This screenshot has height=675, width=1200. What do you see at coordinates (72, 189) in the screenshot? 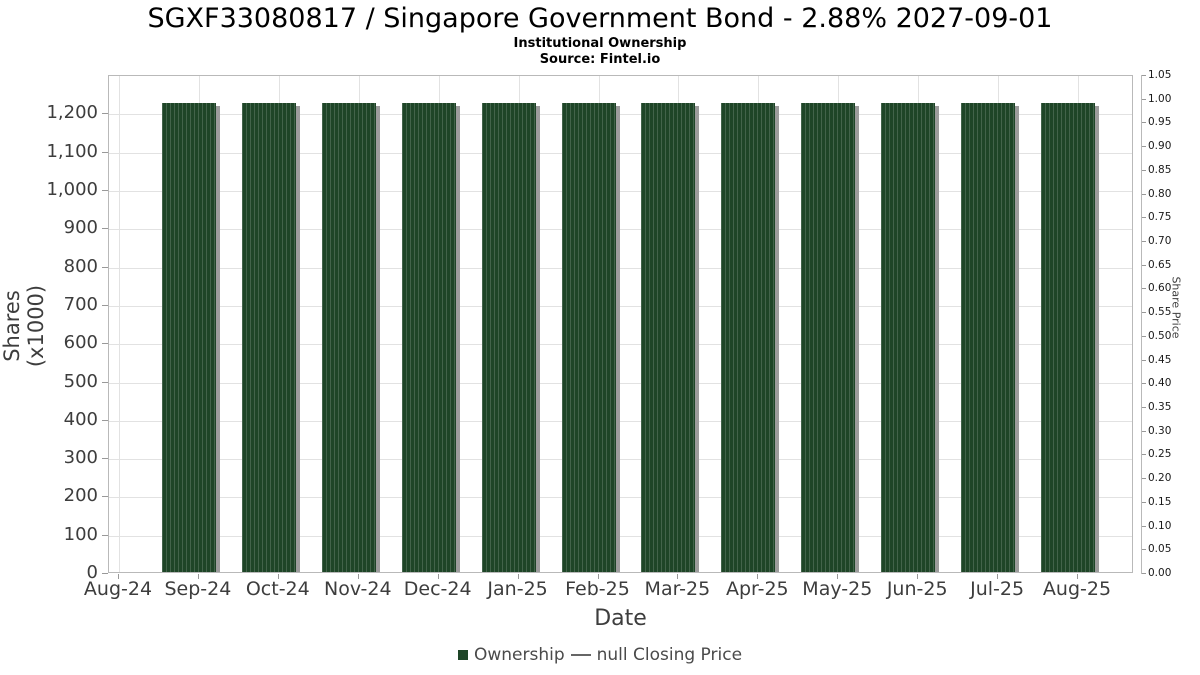
I see `left-axis-tick-label: 1,000` at bounding box center [72, 189].